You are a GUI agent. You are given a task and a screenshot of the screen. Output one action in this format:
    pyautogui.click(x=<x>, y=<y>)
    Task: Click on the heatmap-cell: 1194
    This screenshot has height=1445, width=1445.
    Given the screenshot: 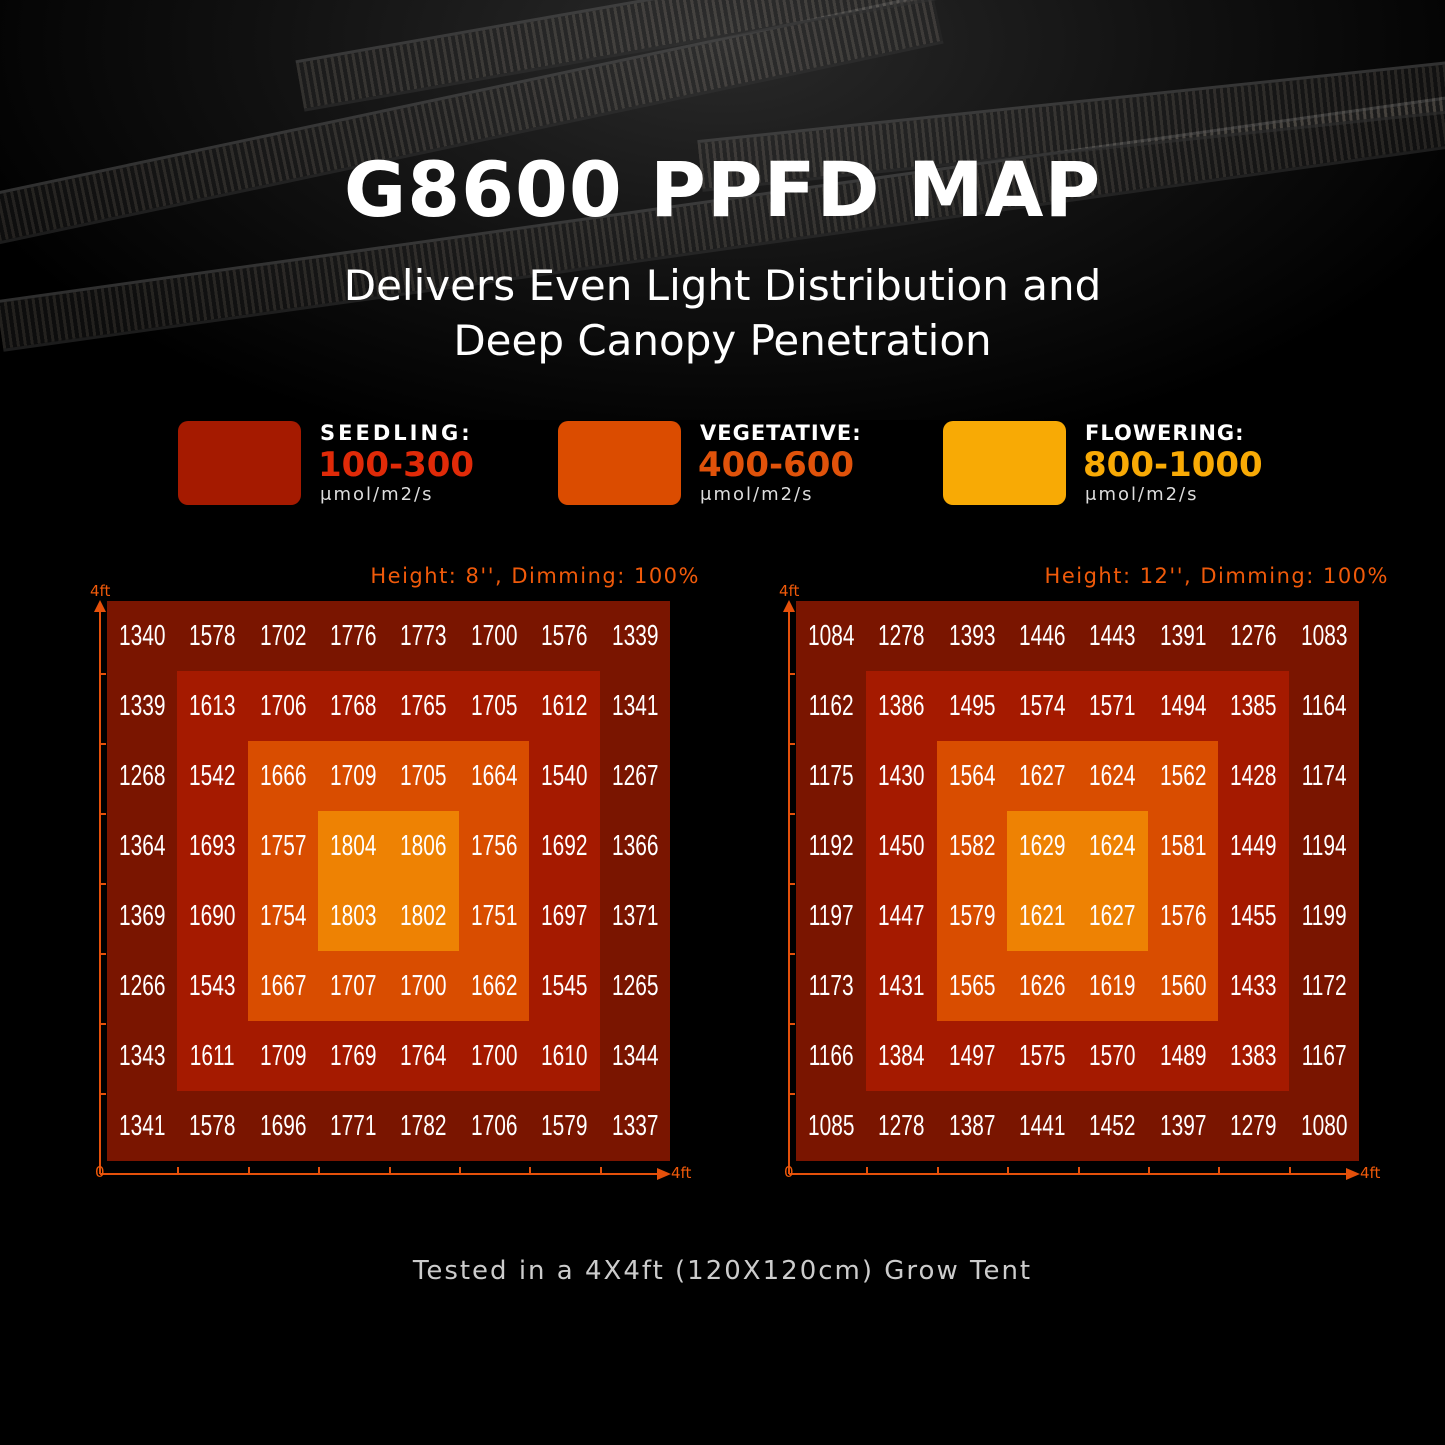 What is the action you would take?
    pyautogui.click(x=1324, y=846)
    